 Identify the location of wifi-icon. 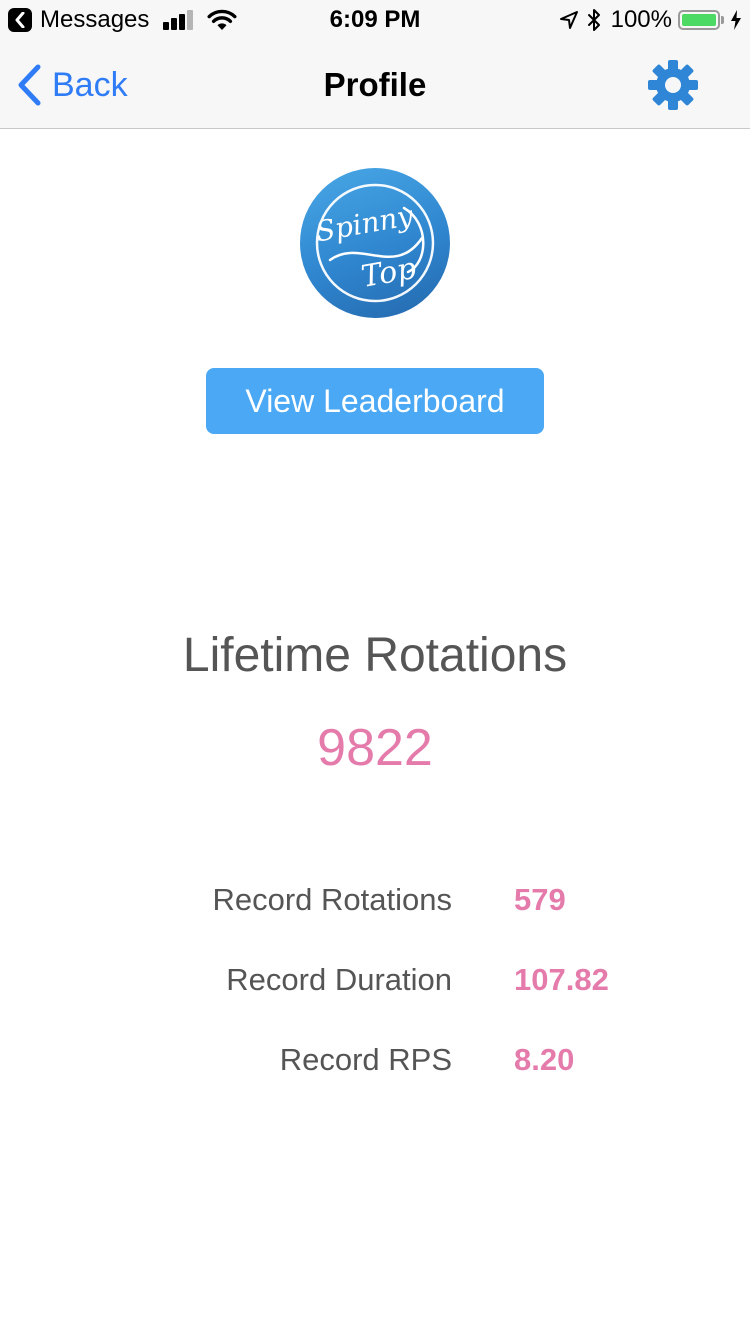
(222, 19).